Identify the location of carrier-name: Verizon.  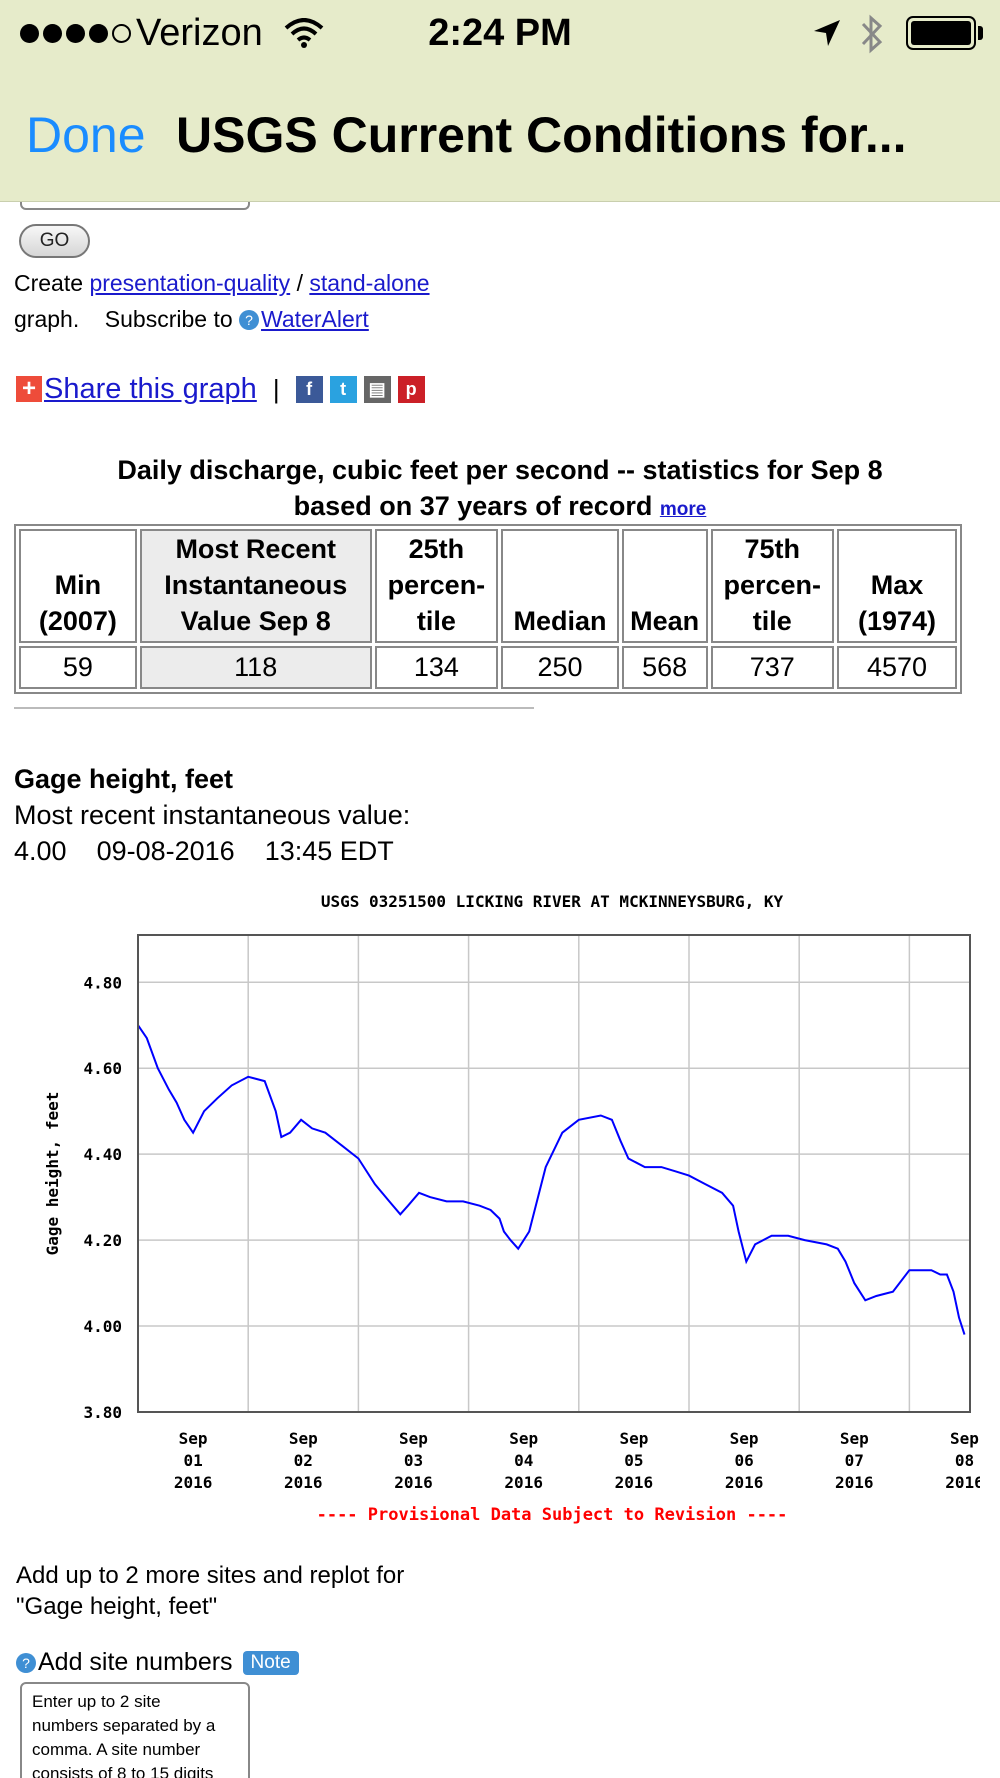
(199, 33).